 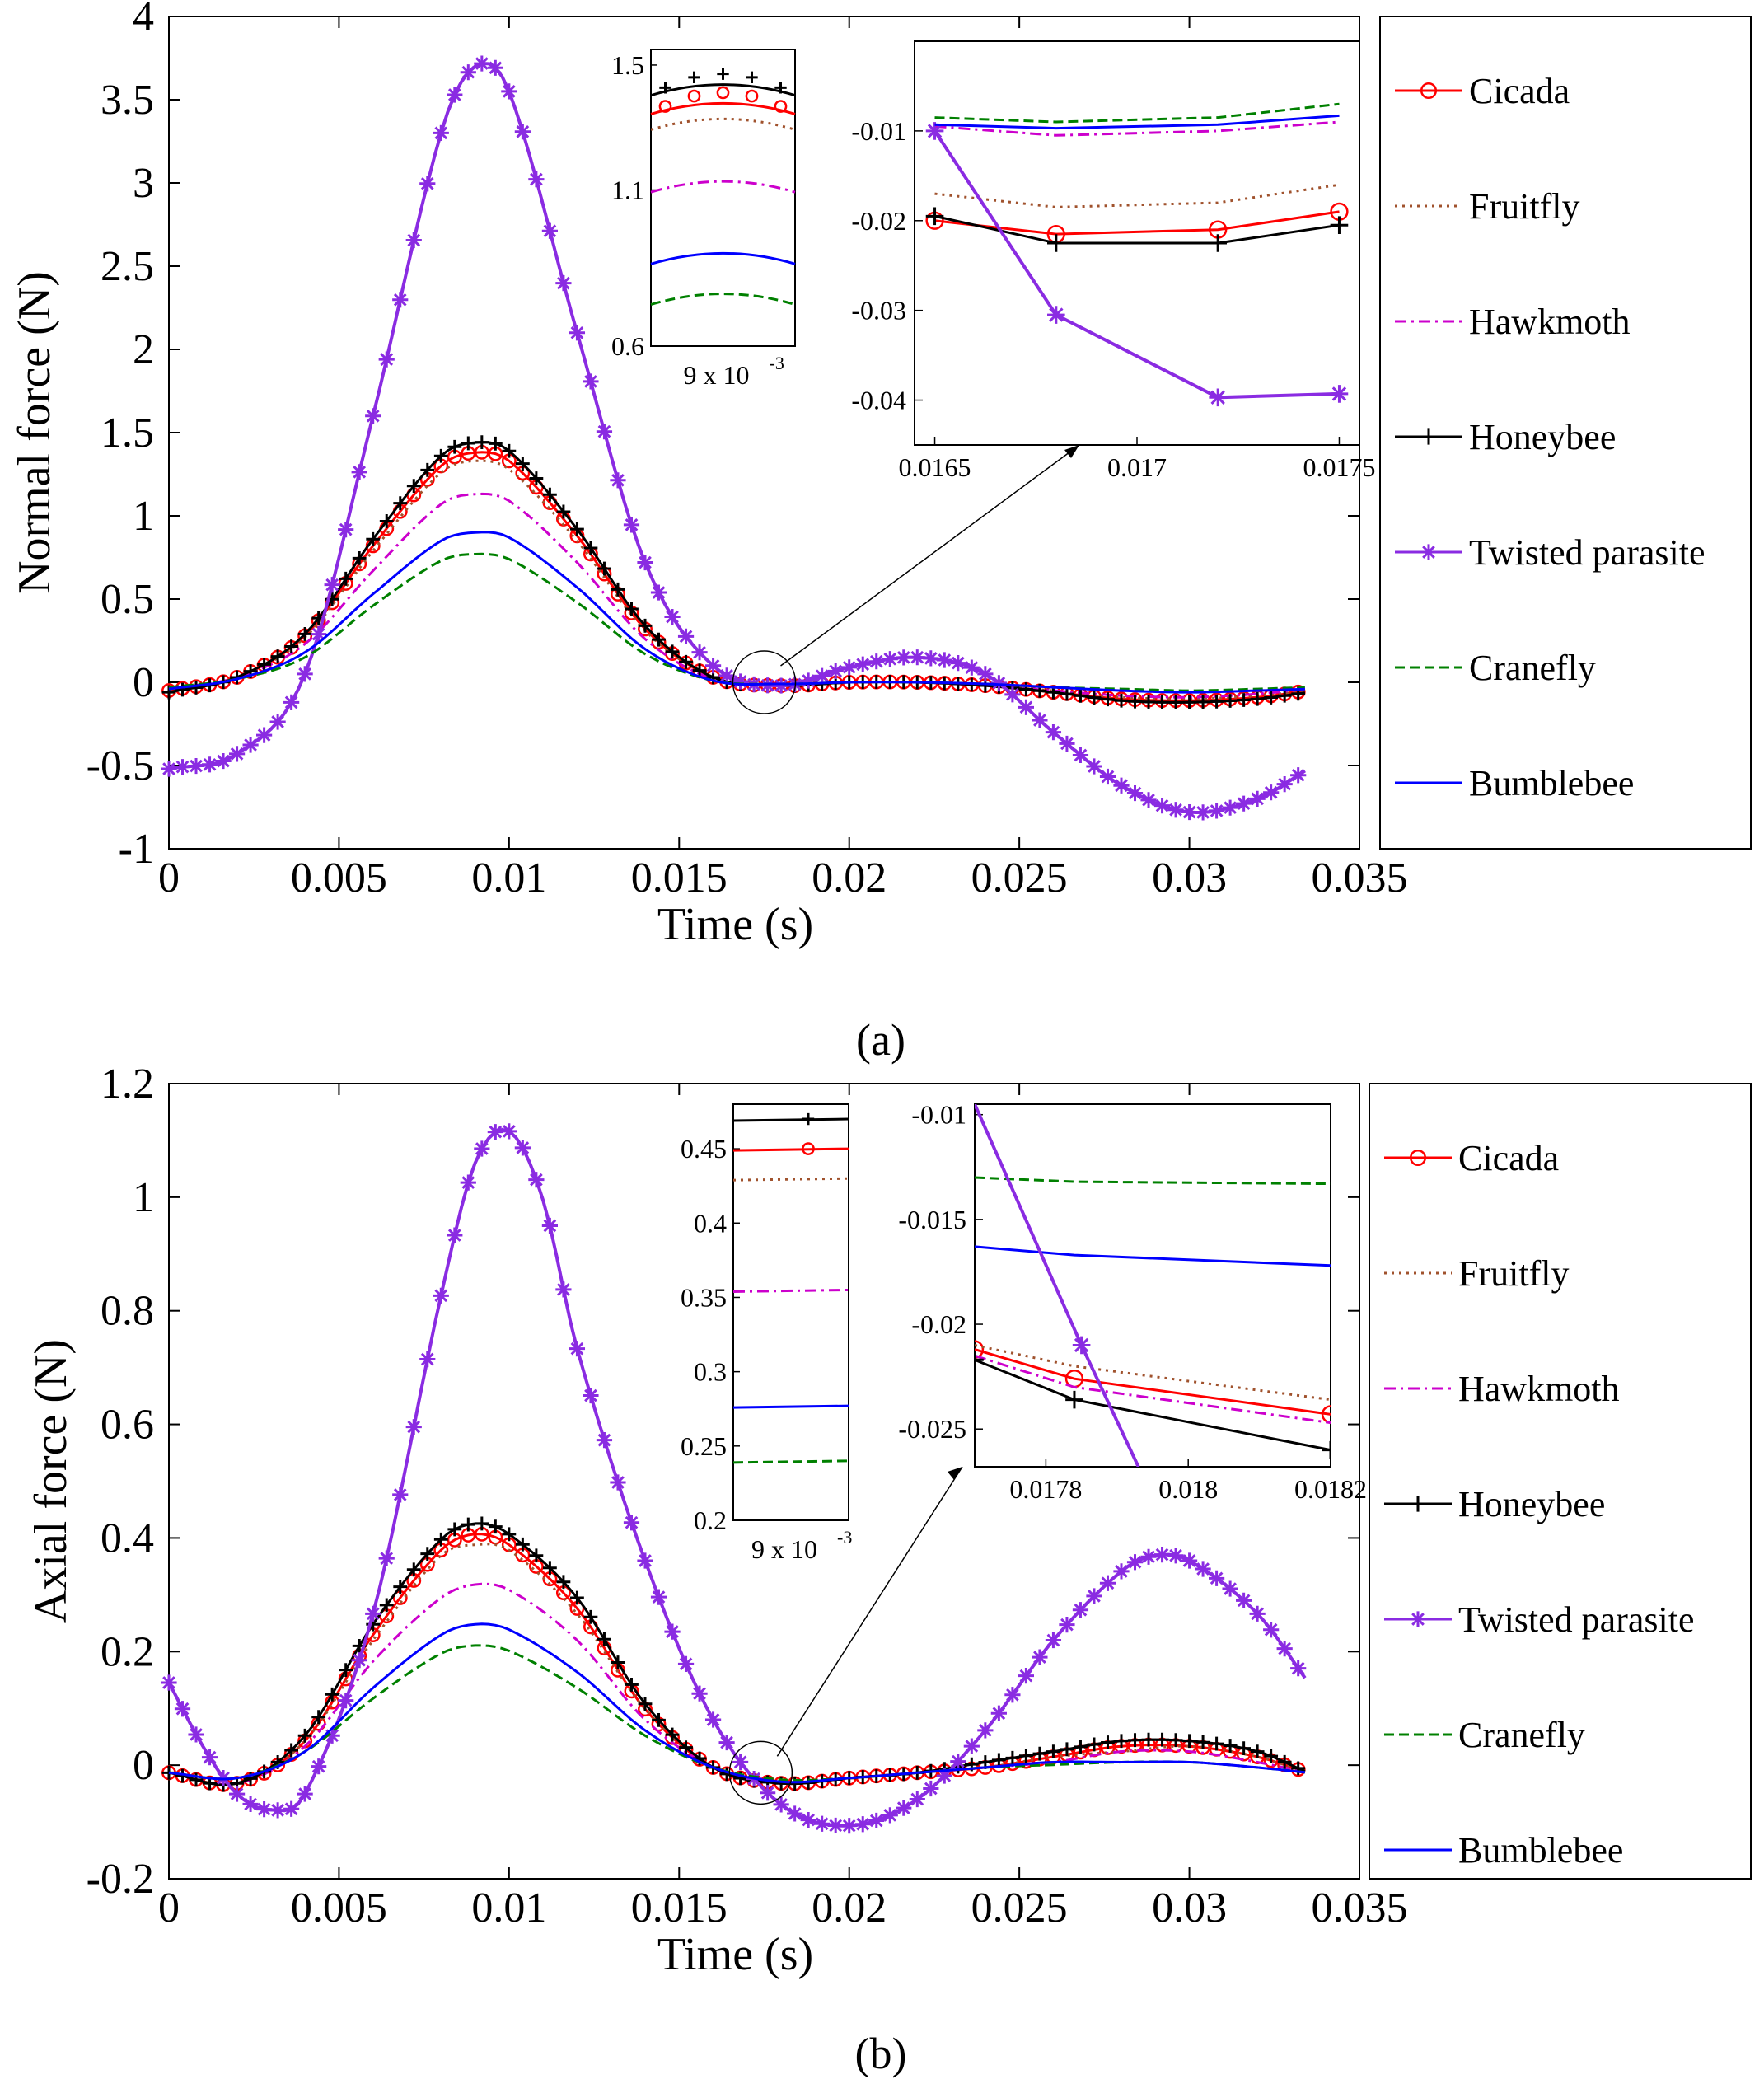 What do you see at coordinates (764, 682) in the screenshot?
I see `zoom-circle` at bounding box center [764, 682].